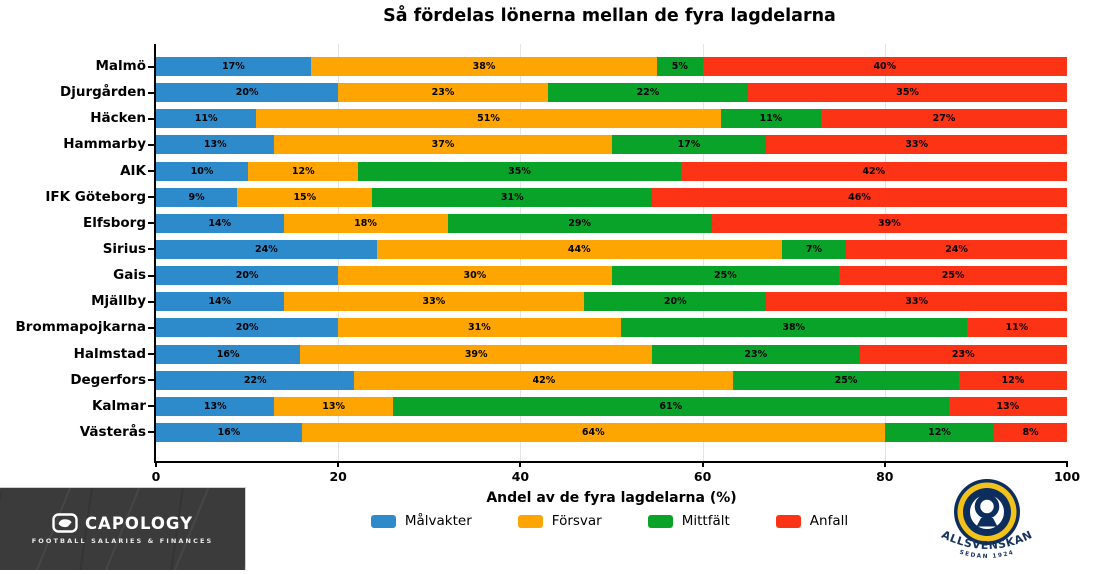  What do you see at coordinates (338, 476) in the screenshot?
I see `x-tick-label: 20` at bounding box center [338, 476].